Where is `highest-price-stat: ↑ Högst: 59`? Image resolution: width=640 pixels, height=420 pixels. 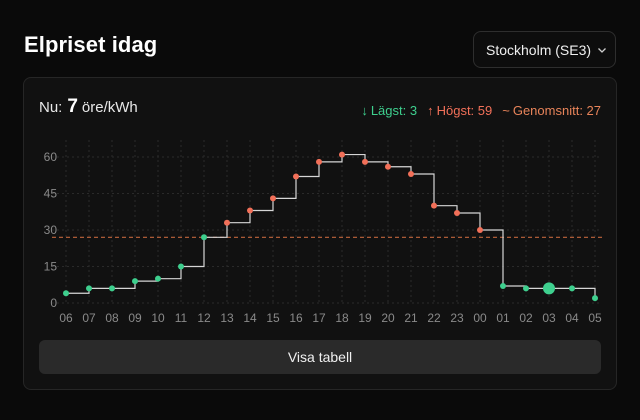 highest-price-stat: ↑ Högst: 59 is located at coordinates (459, 110).